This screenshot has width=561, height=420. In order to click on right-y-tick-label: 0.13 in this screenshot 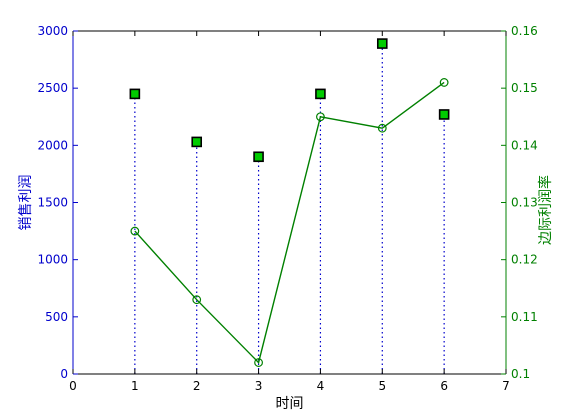, I will do `click(524, 203)`.